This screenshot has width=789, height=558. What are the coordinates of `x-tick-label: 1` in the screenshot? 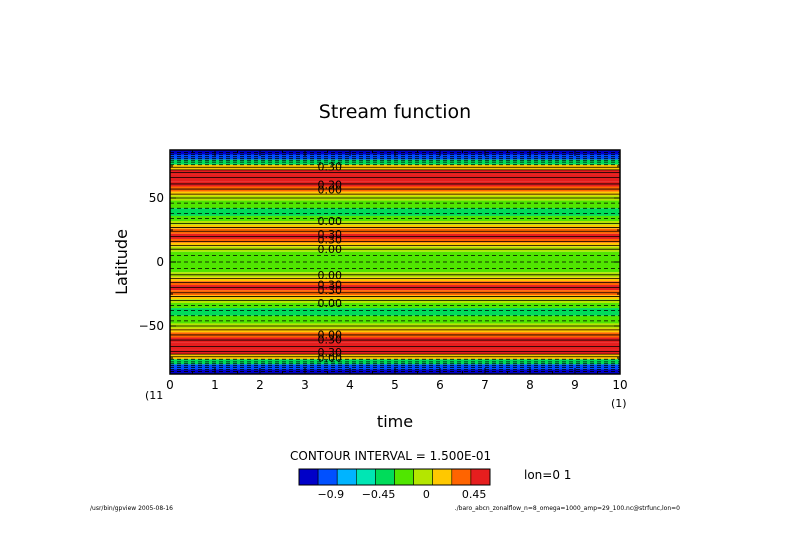 It's located at (215, 385).